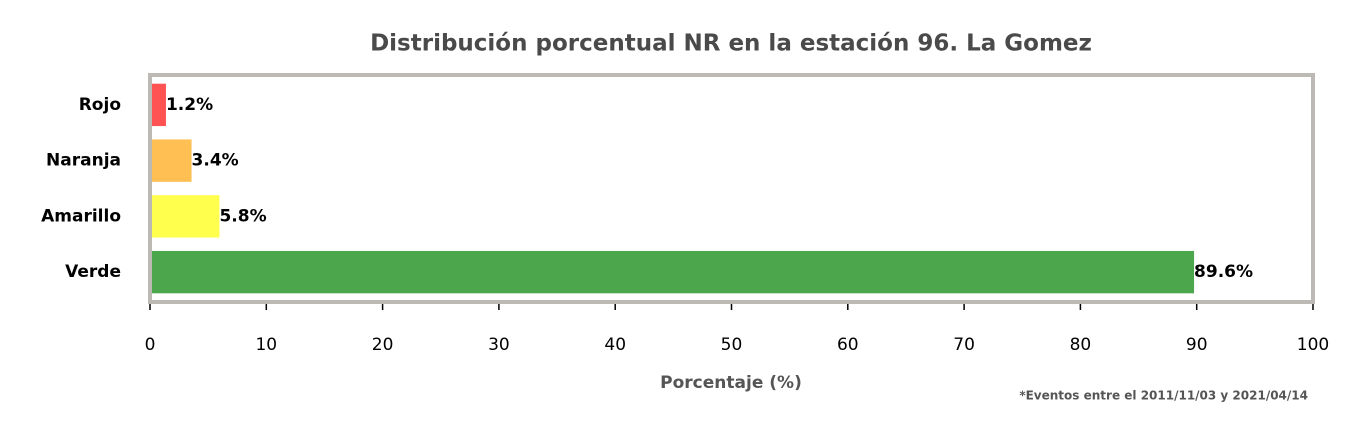 The image size is (1363, 435). I want to click on value-label: 5.8%, so click(242, 216).